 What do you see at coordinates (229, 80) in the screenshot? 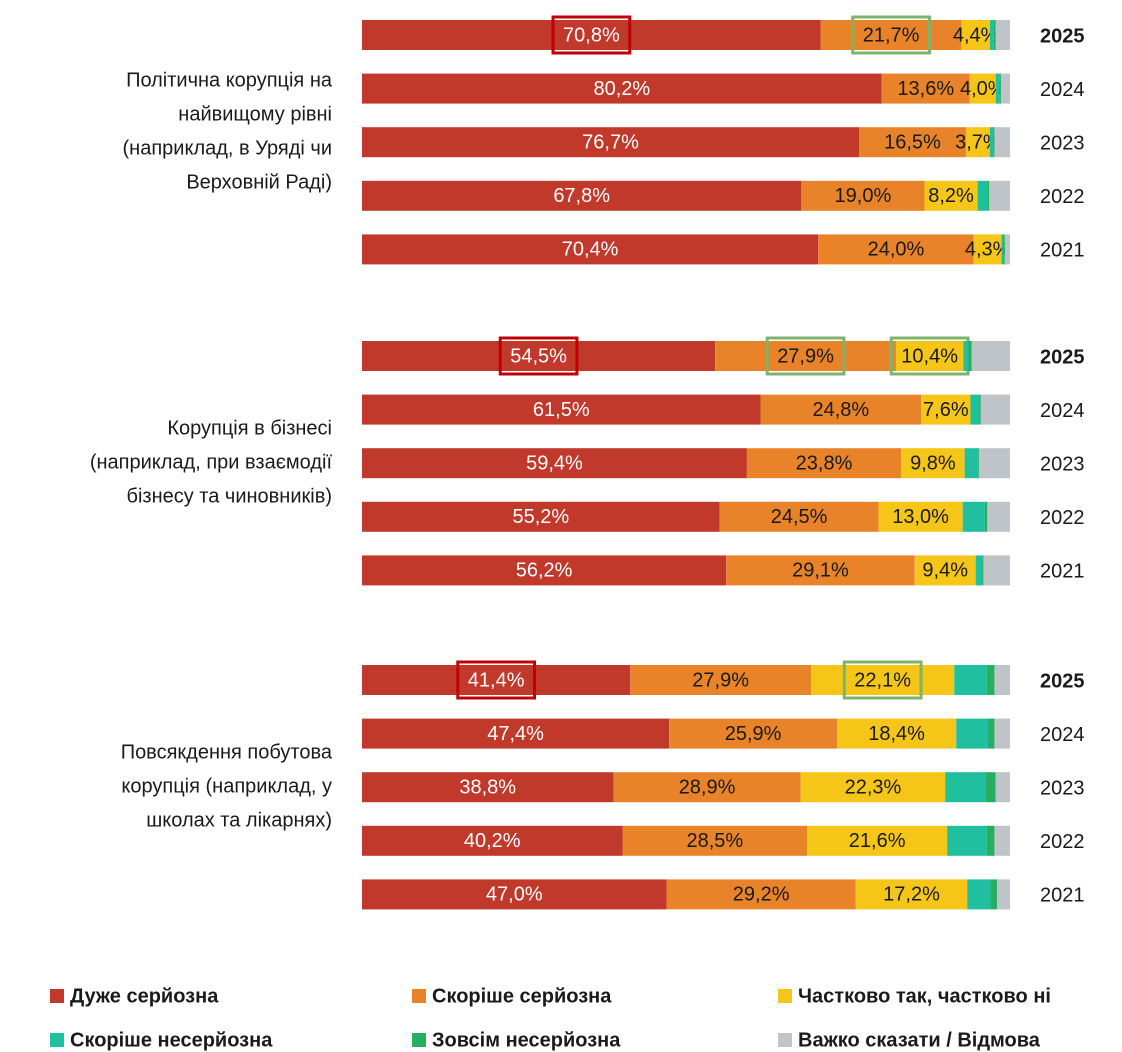
I see `group-label: Політична корупція на` at bounding box center [229, 80].